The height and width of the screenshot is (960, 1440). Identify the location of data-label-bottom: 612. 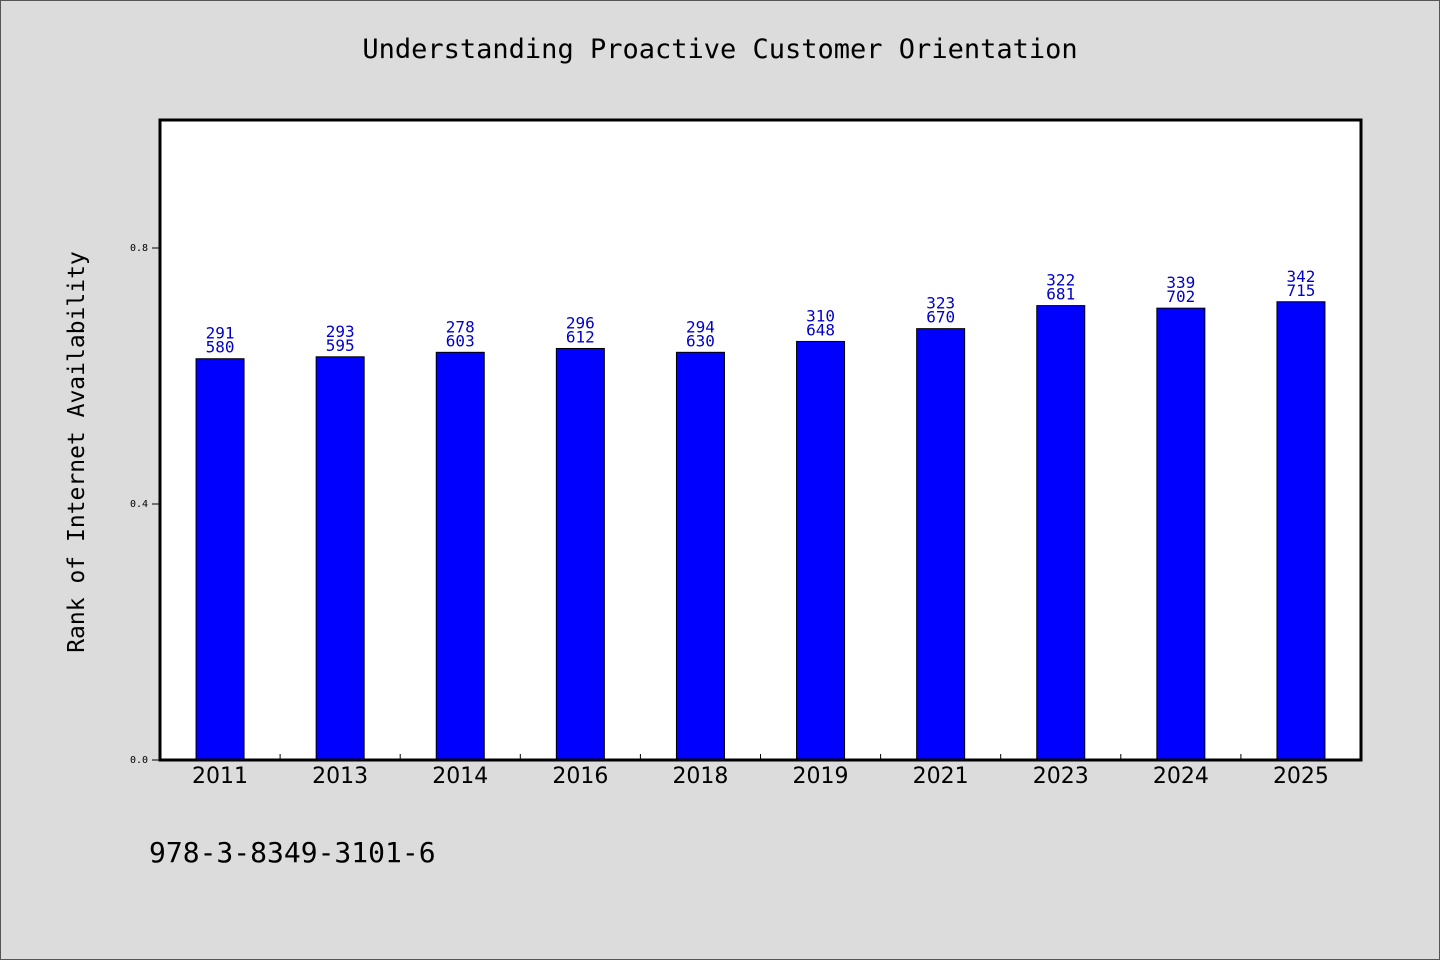
(580, 336).